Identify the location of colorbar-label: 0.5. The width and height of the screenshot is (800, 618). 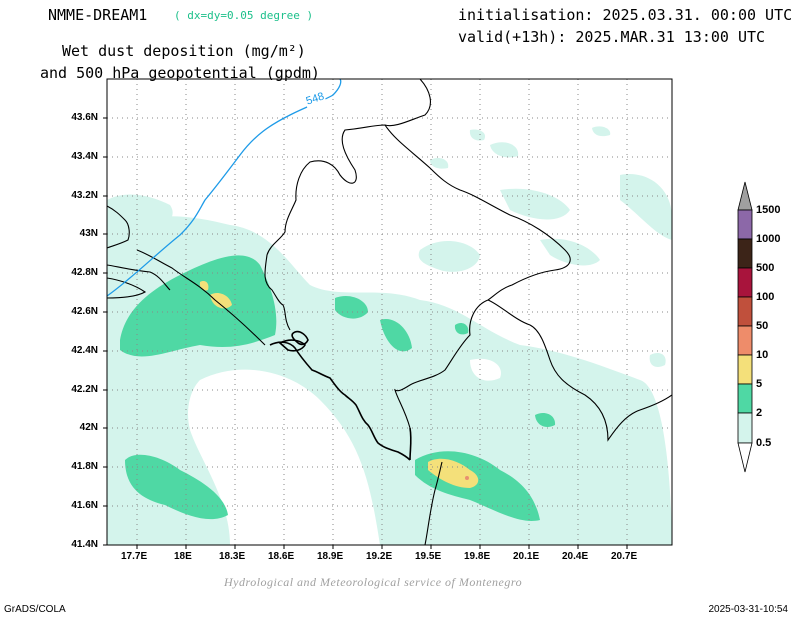
(764, 443).